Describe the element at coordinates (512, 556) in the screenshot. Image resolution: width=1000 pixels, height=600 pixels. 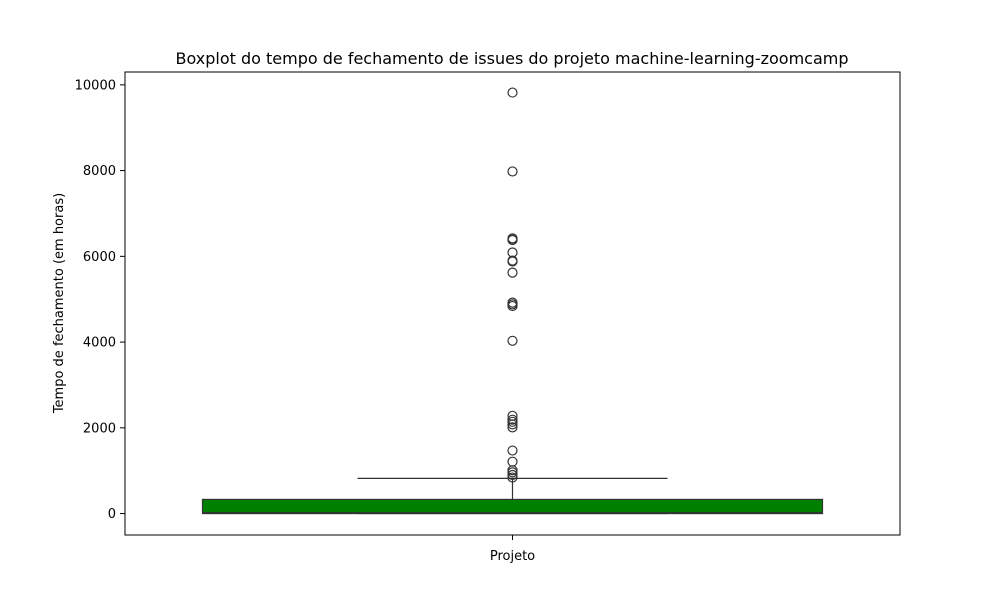
I see `x-tick-label: Projeto` at that location.